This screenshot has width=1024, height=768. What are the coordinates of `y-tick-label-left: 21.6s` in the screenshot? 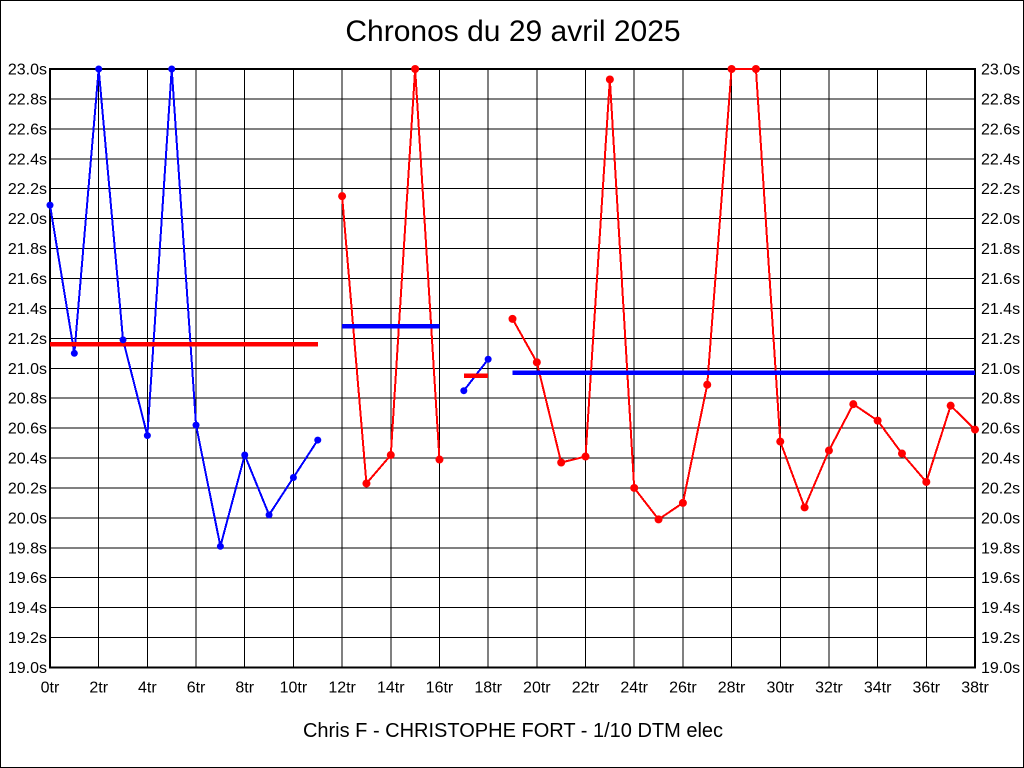 It's located at (27, 279).